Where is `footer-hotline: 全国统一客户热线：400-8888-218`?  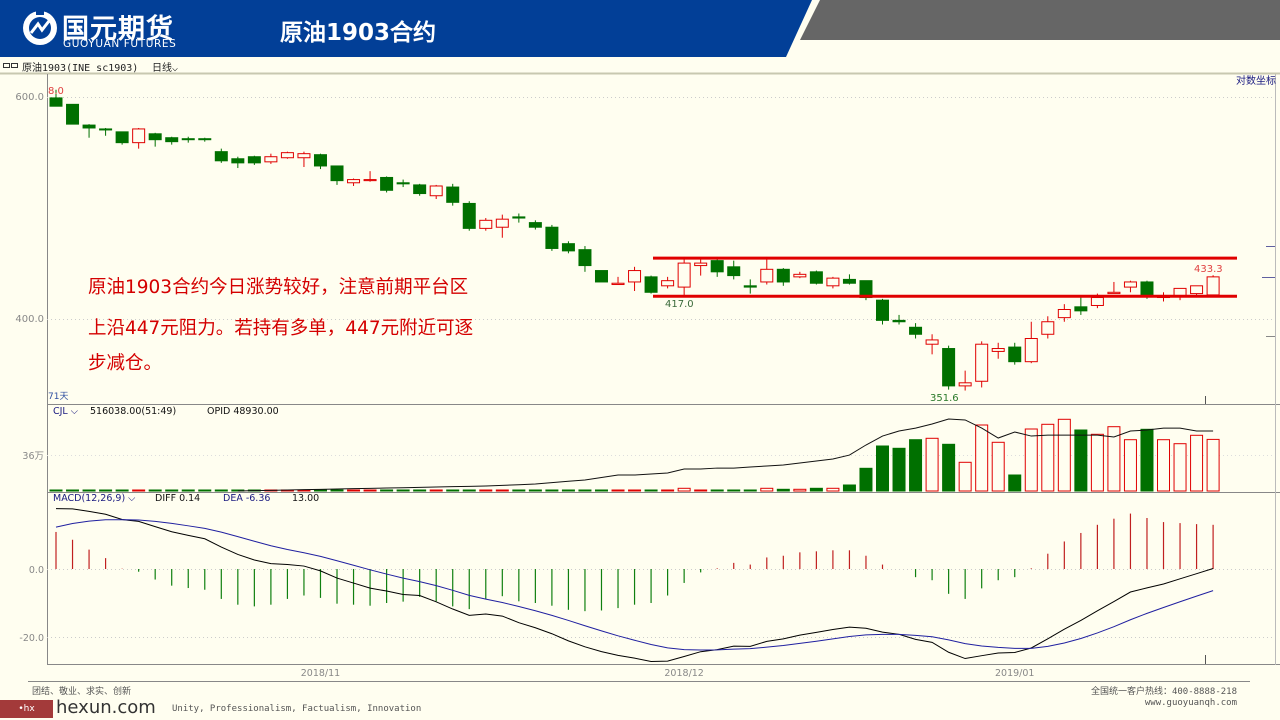 footer-hotline: 全国统一客户热线：400-8888-218 is located at coordinates (1163, 692).